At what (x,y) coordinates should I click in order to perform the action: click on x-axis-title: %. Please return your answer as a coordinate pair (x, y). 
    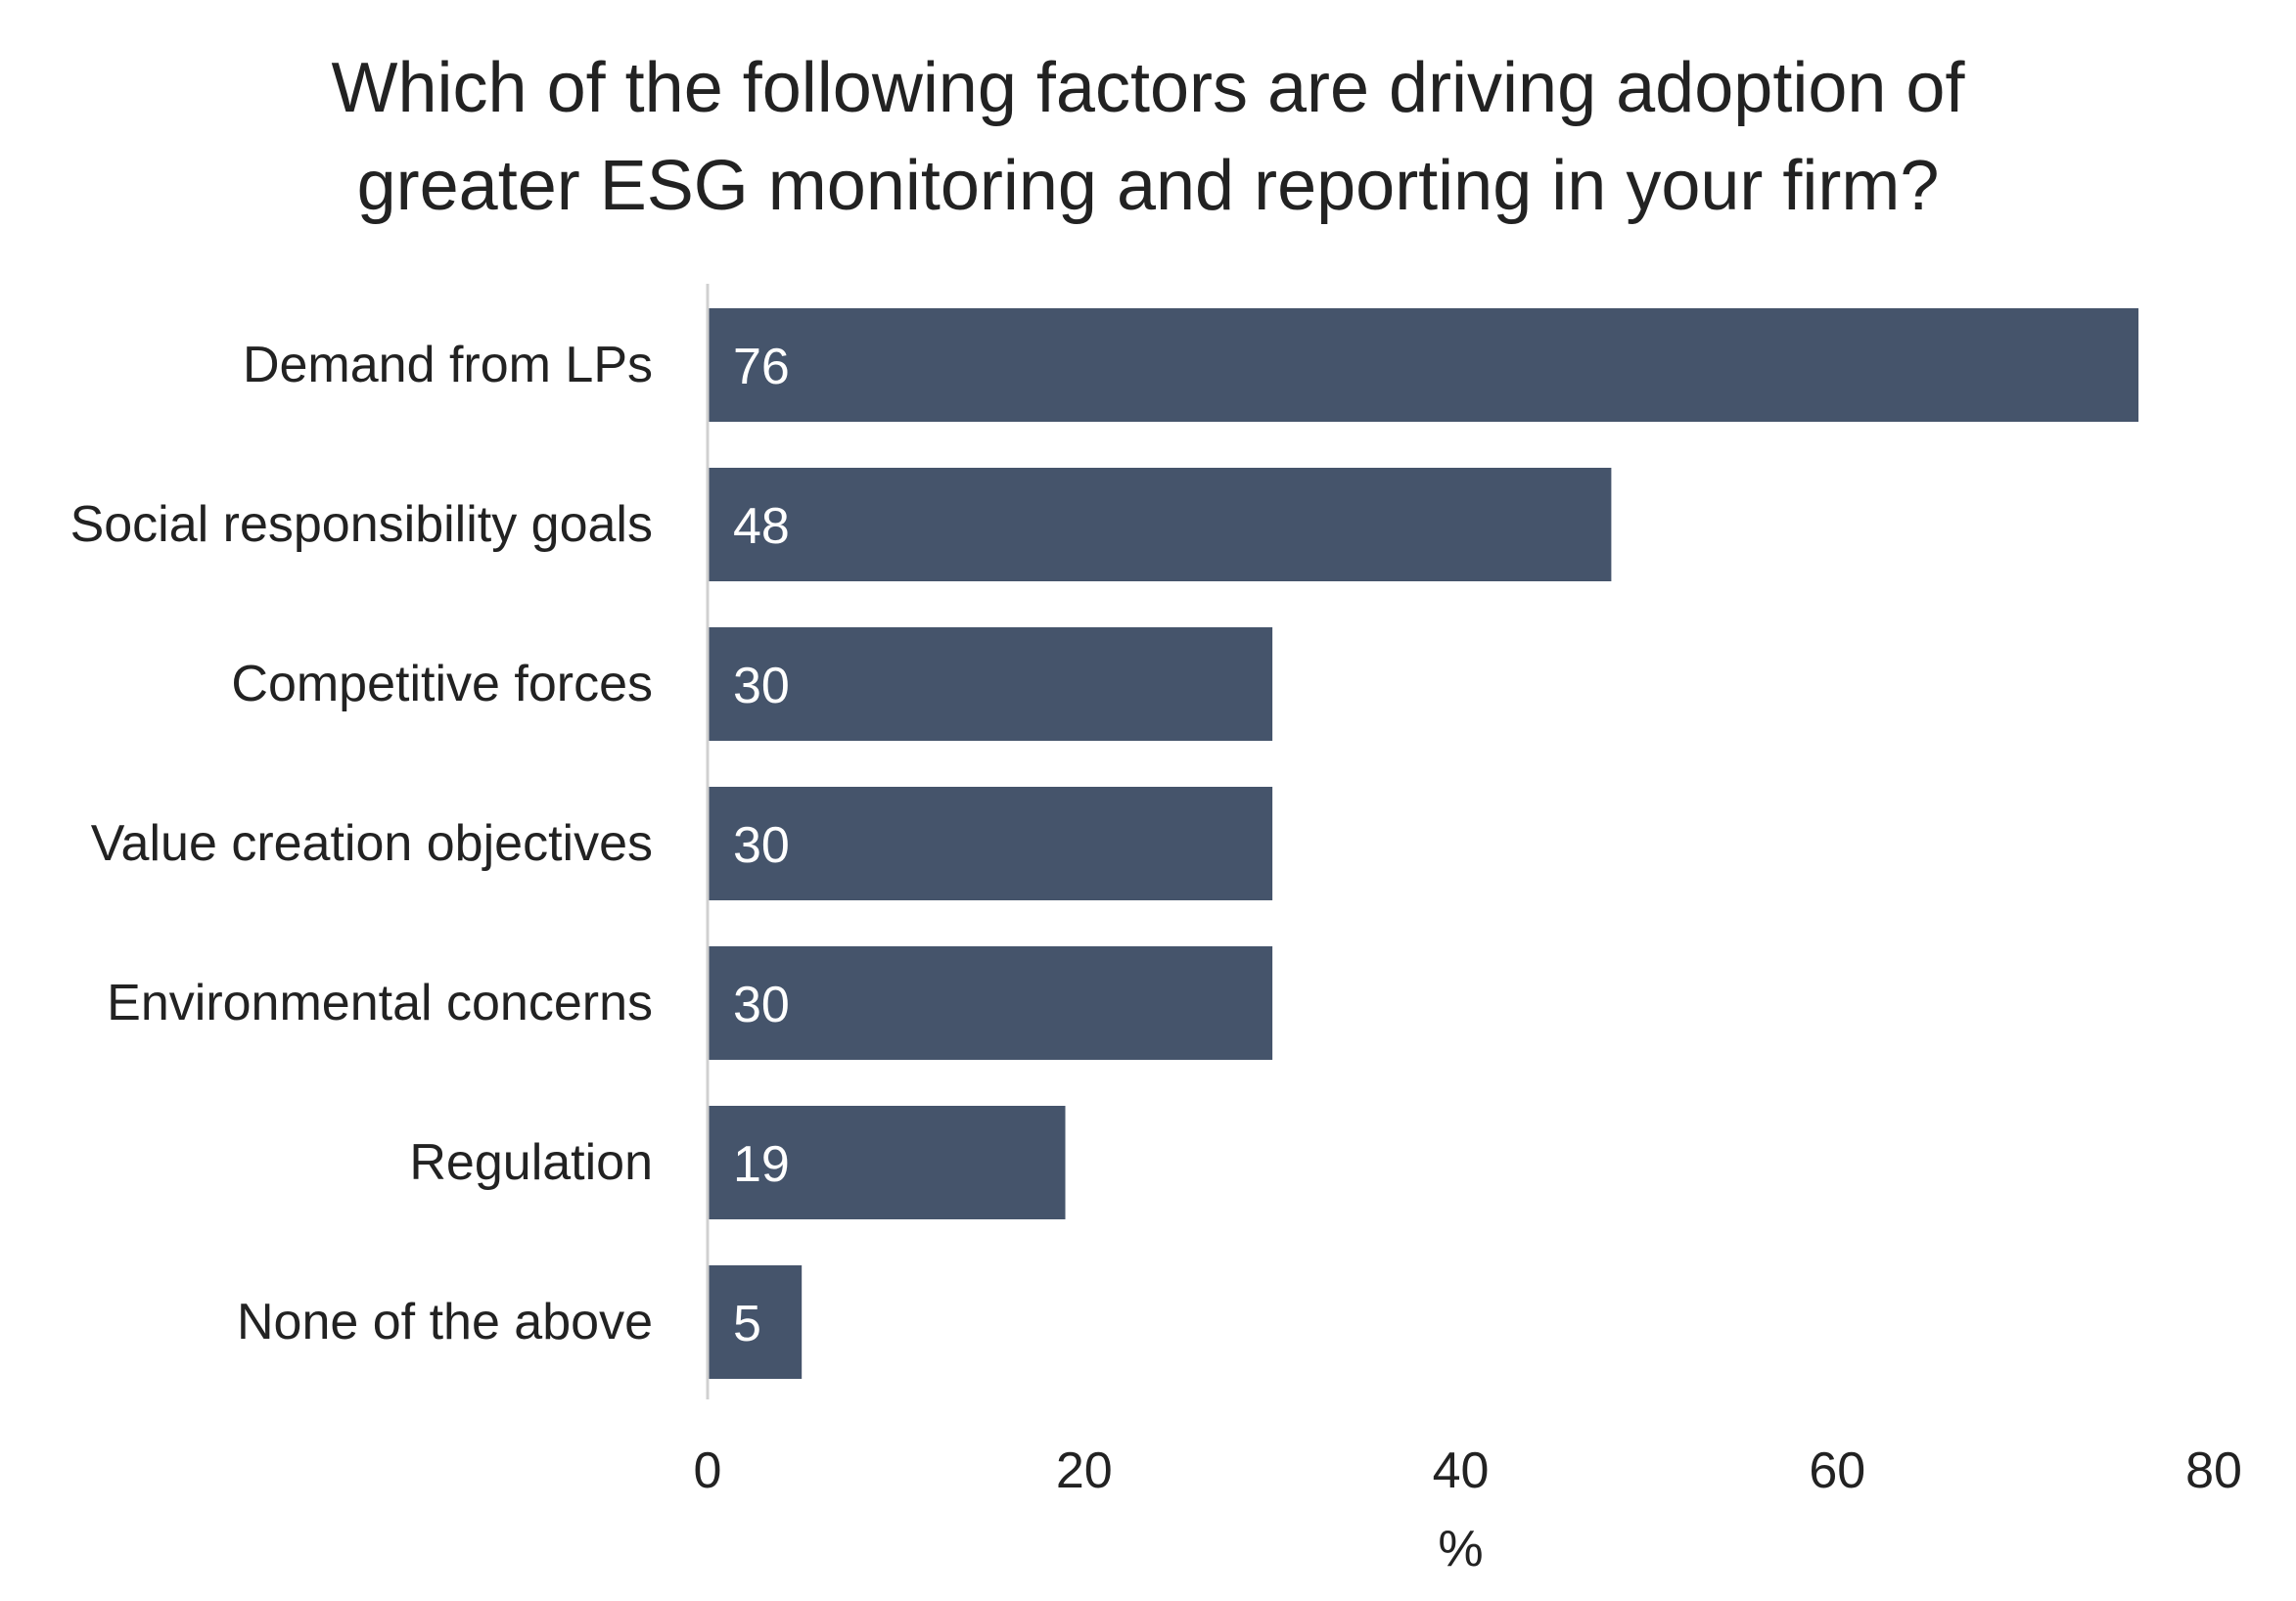
    Looking at the image, I should click on (1460, 1549).